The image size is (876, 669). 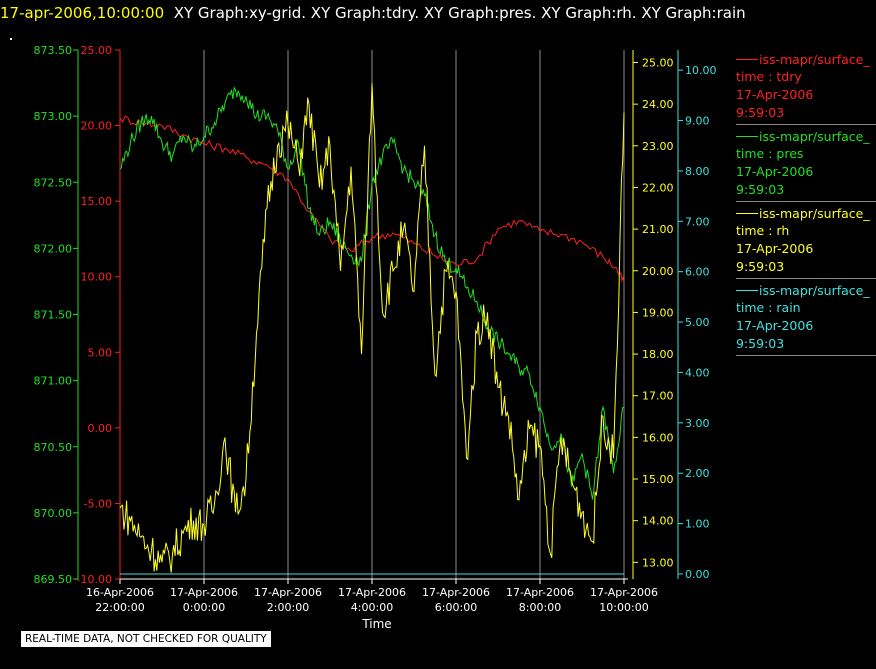 What do you see at coordinates (372, 607) in the screenshot?
I see `x-tick-time: 4:00:00` at bounding box center [372, 607].